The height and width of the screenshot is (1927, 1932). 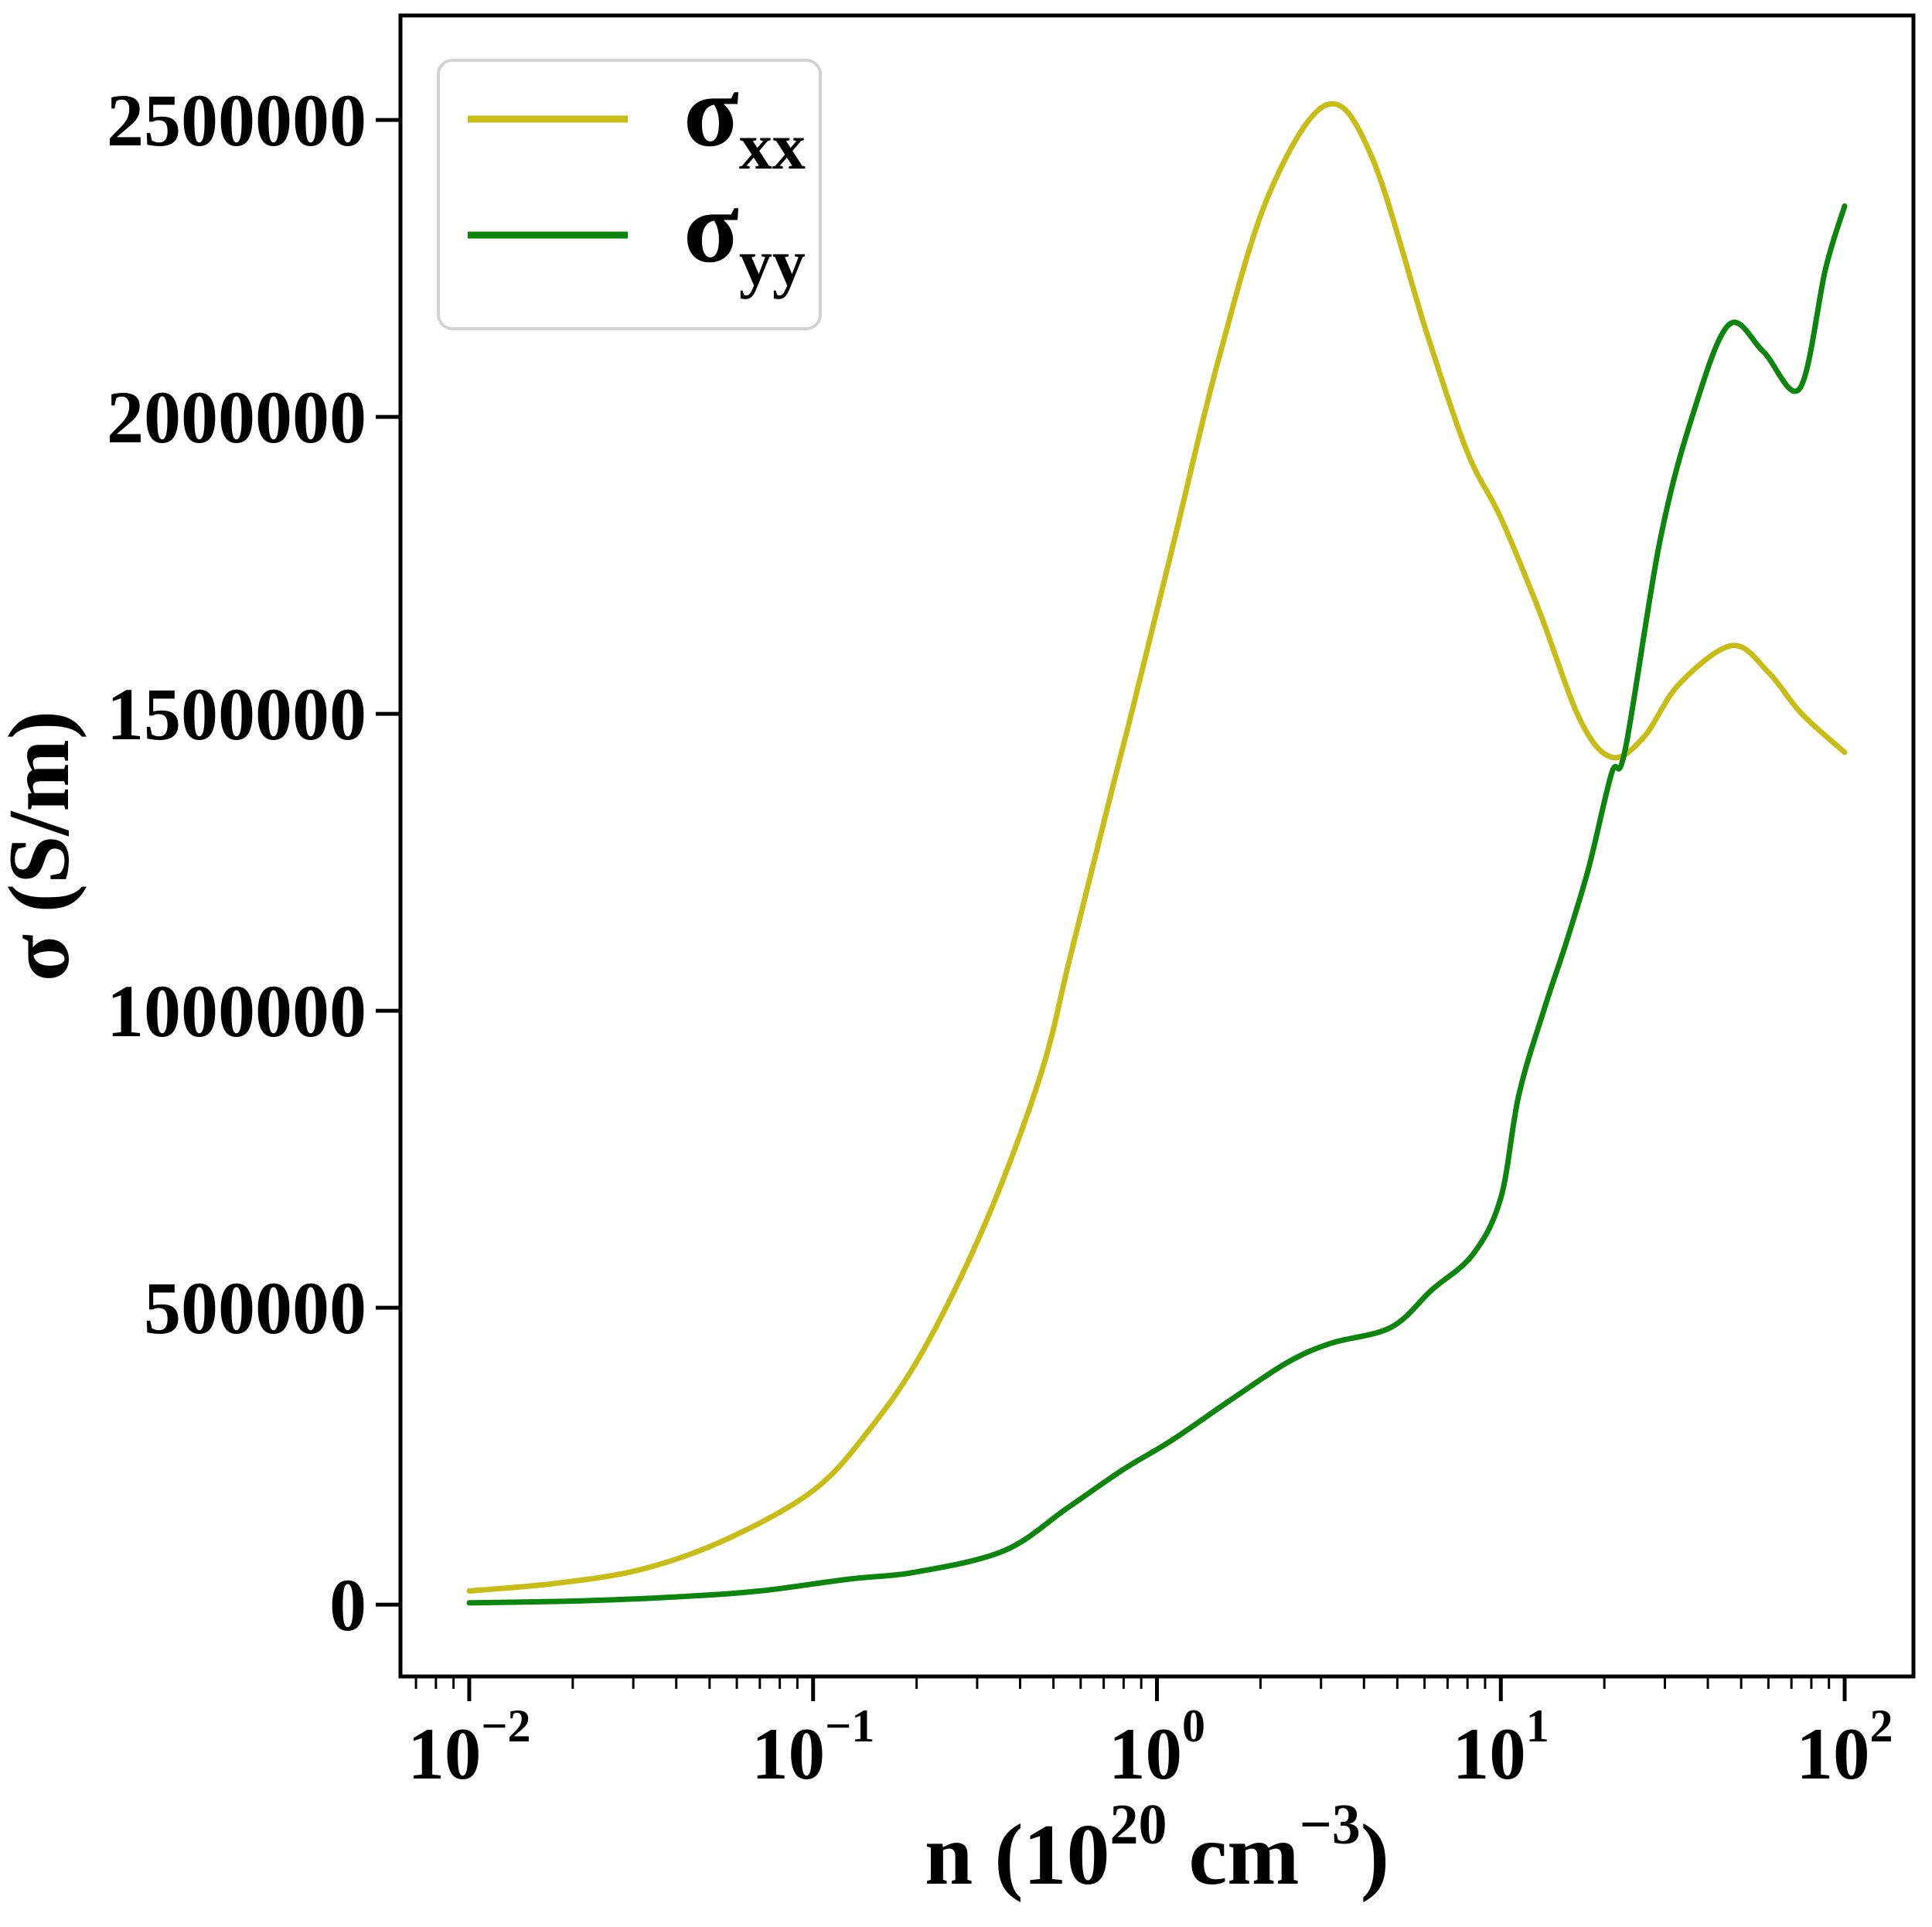 What do you see at coordinates (812, 1747) in the screenshot?
I see `x-tick-label: 10⁻¹` at bounding box center [812, 1747].